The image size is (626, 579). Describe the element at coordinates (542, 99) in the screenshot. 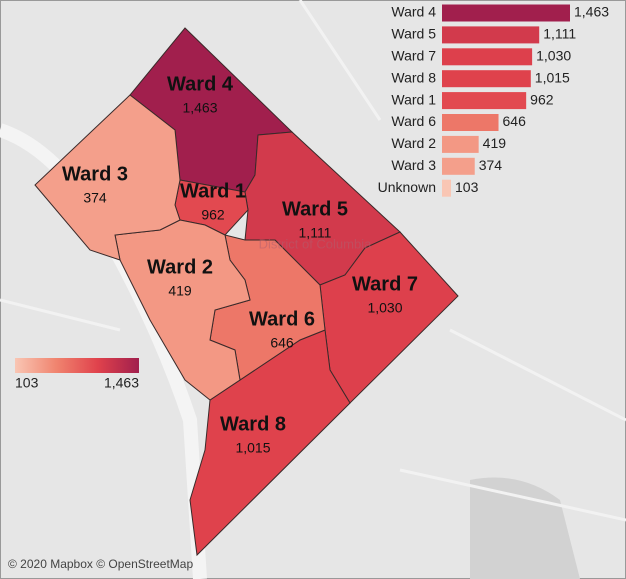

I see `bar-value: 962` at that location.